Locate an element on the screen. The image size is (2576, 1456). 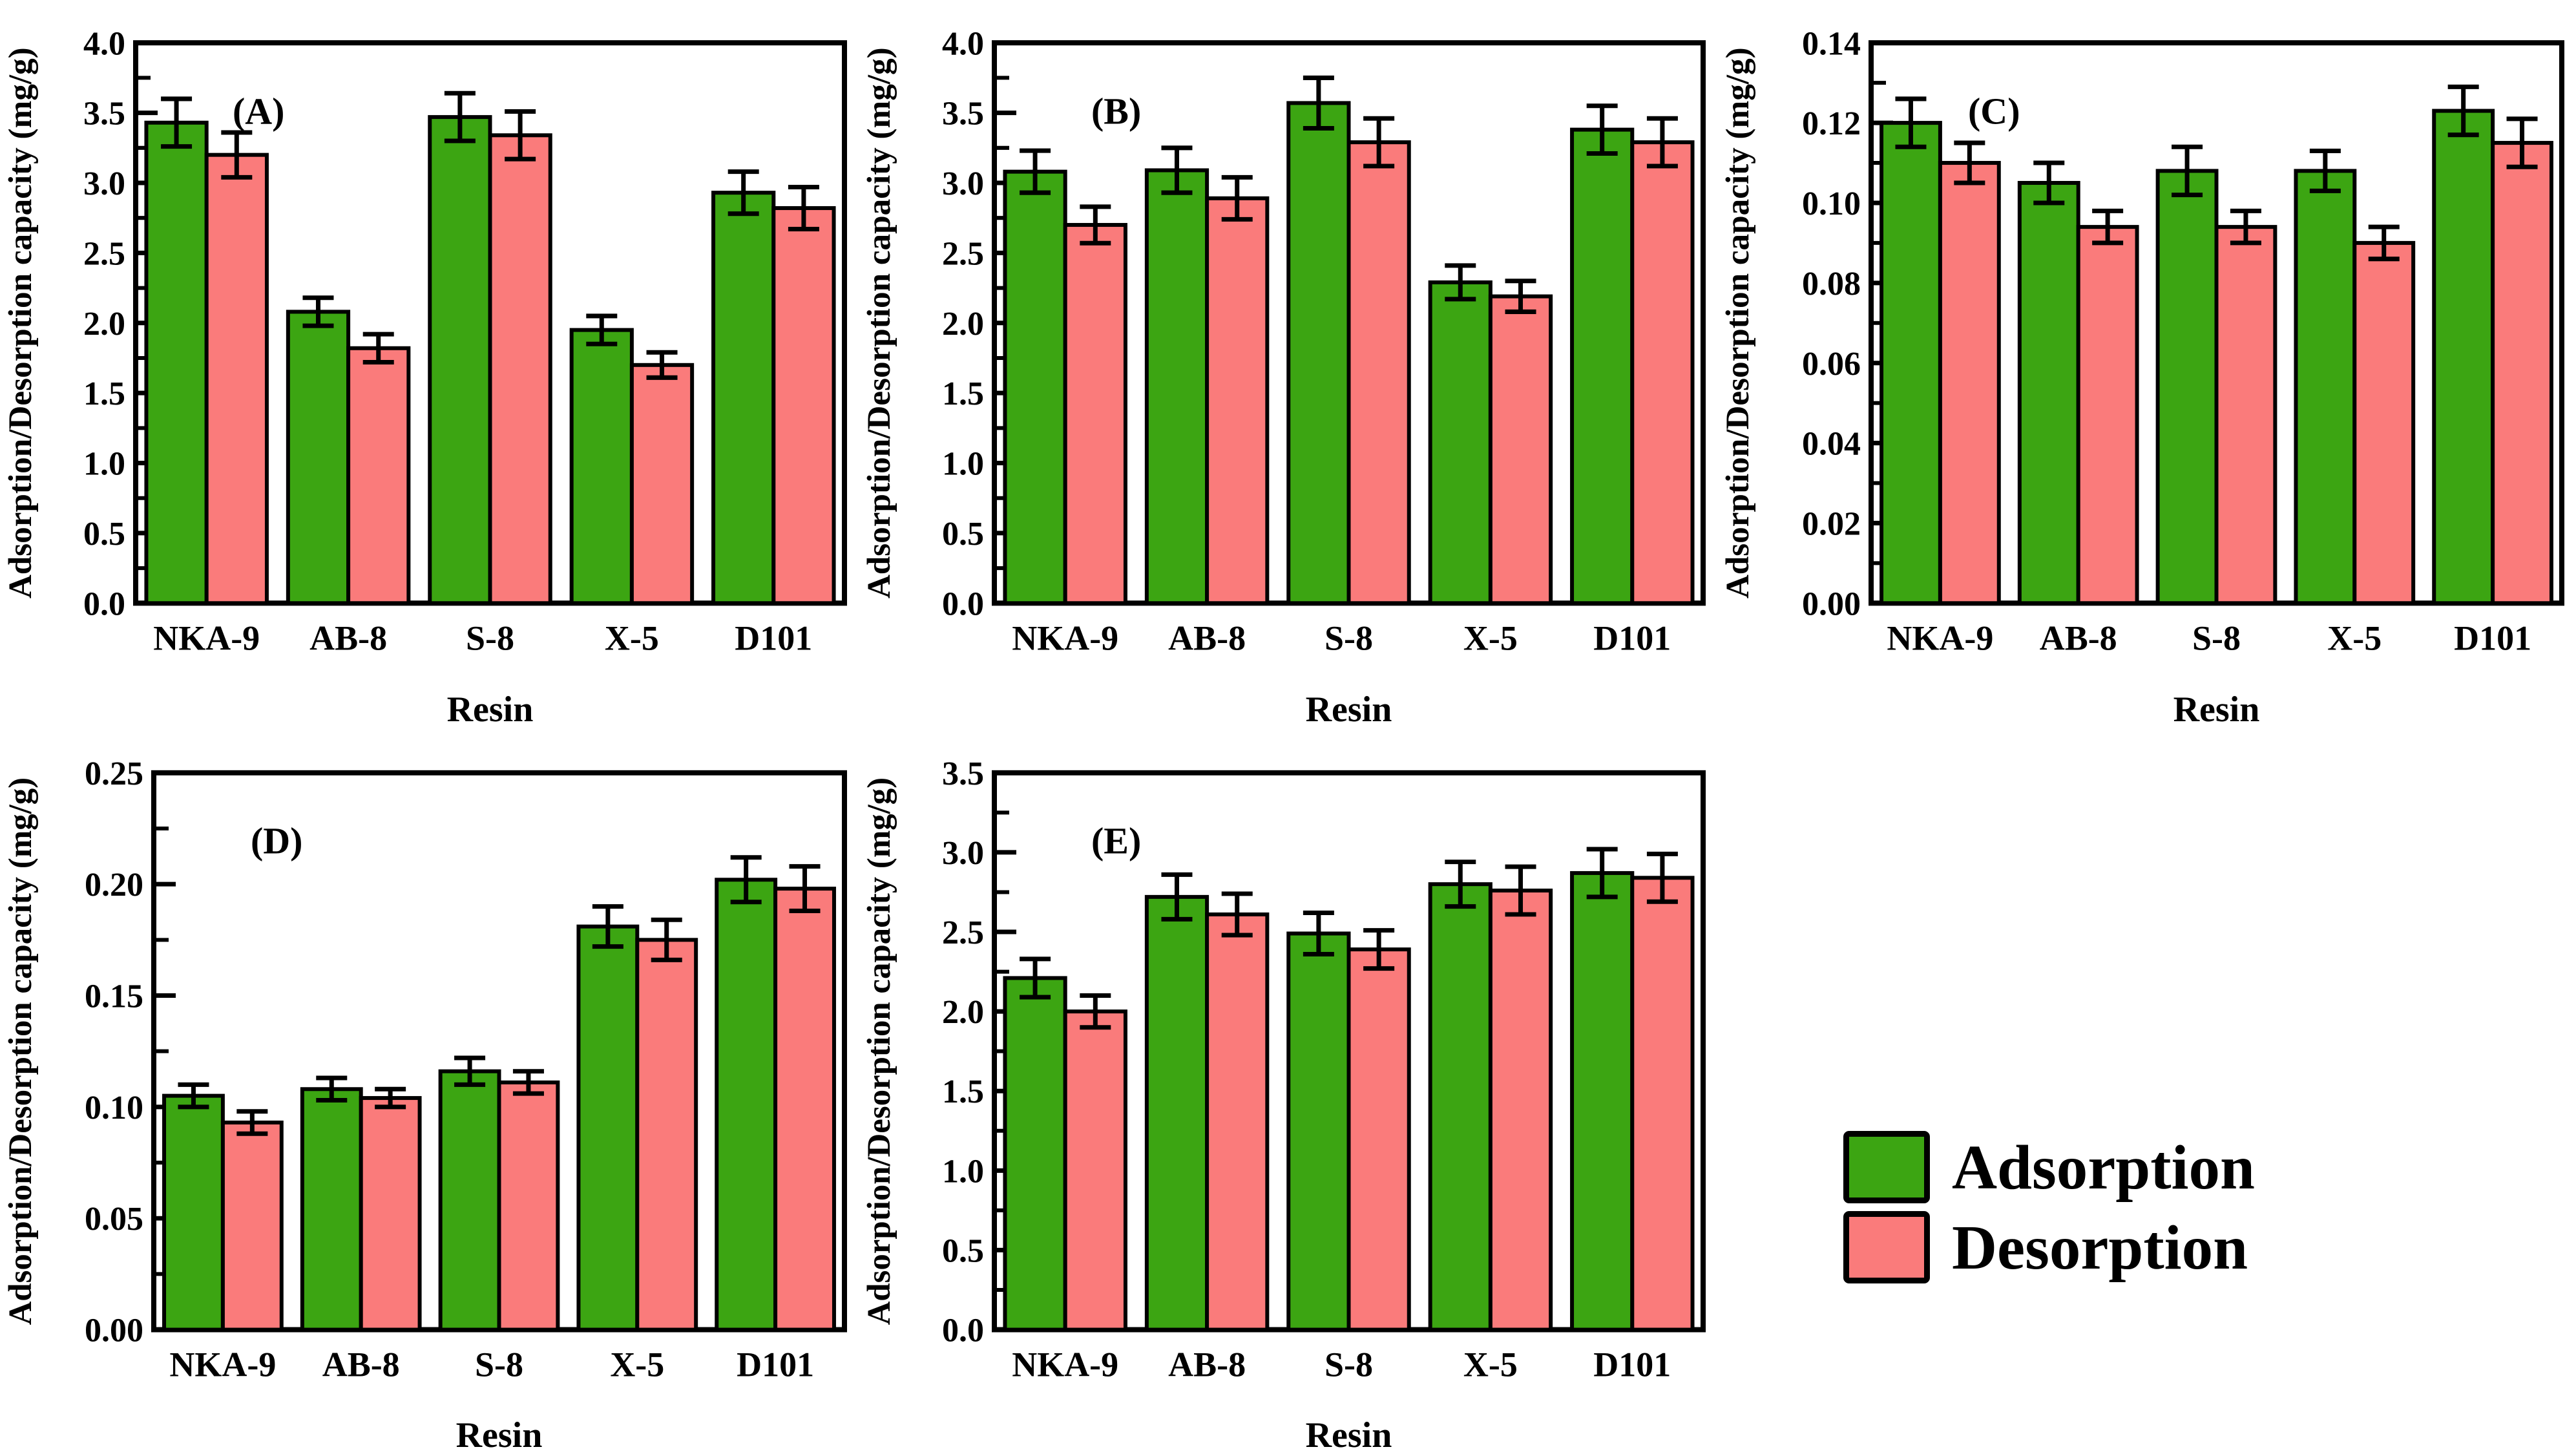
legend-item-adsorption: Adsorption is located at coordinates (2049, 1167).